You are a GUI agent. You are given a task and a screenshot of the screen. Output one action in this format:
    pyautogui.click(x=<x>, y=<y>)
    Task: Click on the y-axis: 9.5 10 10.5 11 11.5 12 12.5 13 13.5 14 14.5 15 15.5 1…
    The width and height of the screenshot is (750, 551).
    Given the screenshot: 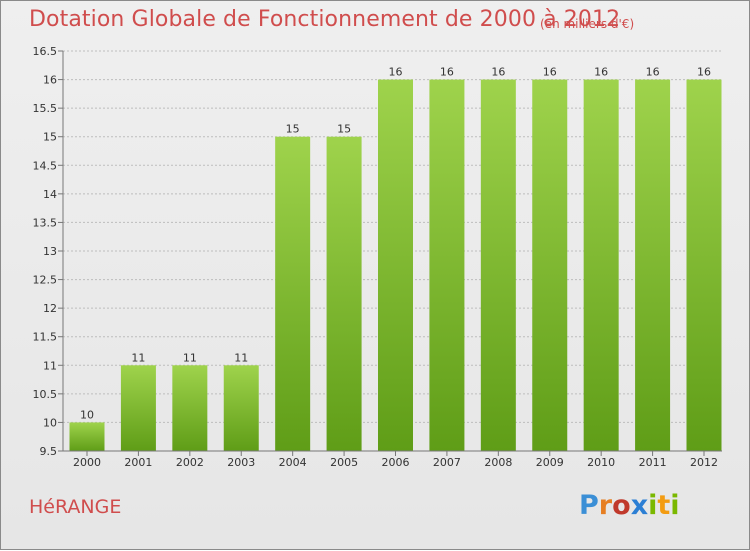 What is the action you would take?
    pyautogui.click(x=48, y=251)
    